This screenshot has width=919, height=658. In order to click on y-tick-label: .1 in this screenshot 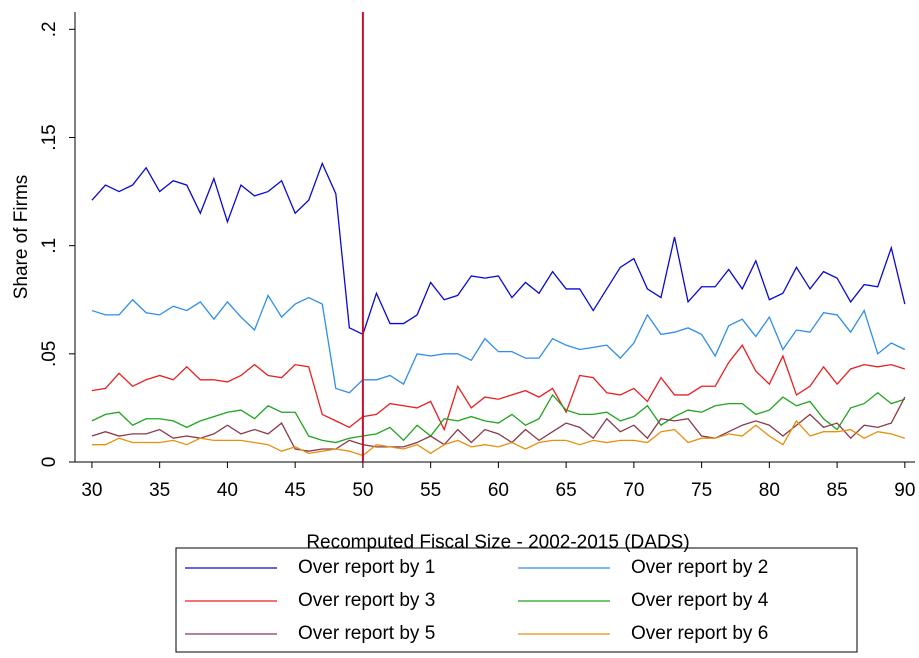, I will do `click(49, 246)`.